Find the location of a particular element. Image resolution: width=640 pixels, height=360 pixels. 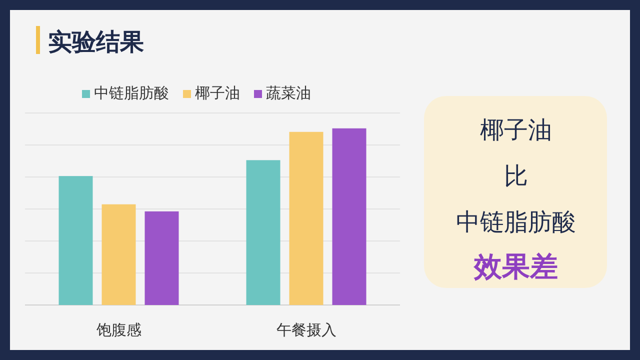

chart-title: 实验结果 is located at coordinates (96, 42).